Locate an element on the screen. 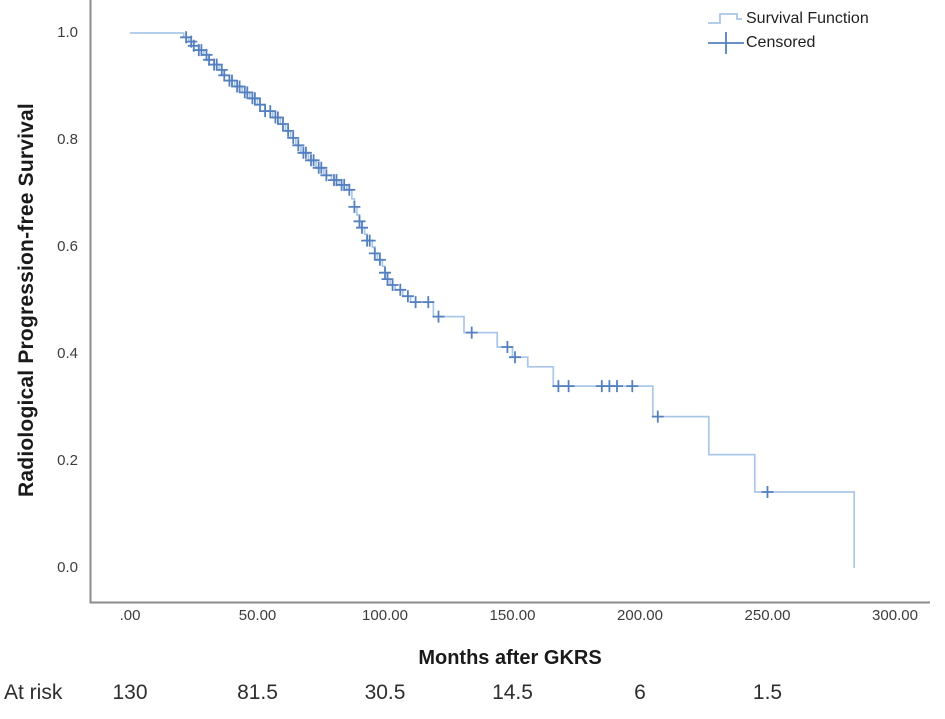  y-tick-label: 0.0 is located at coordinates (67, 567).